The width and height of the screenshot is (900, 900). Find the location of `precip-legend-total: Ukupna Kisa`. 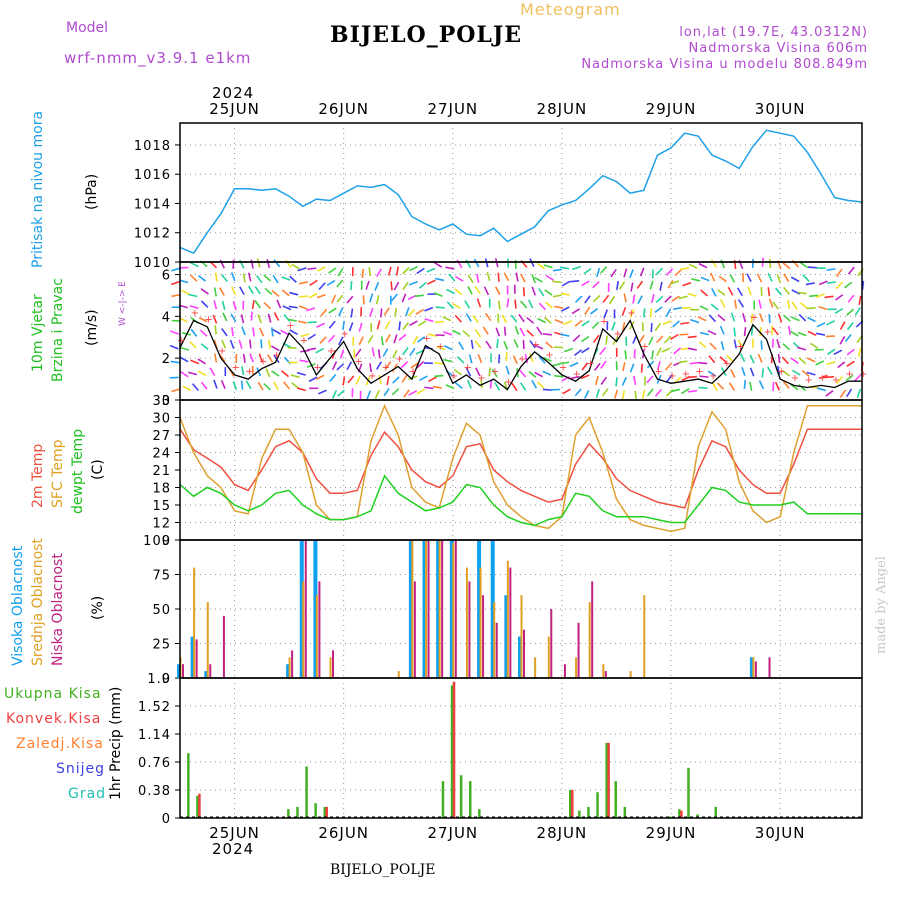

precip-legend-total: Ukupna Kisa is located at coordinates (53, 694).